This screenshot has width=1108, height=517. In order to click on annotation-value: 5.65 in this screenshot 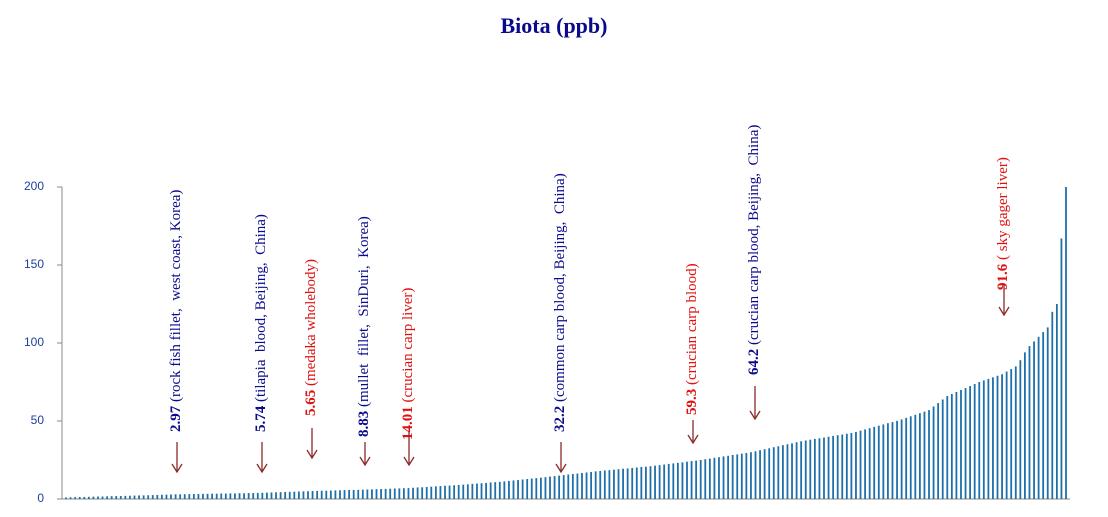, I will do `click(311, 403)`.